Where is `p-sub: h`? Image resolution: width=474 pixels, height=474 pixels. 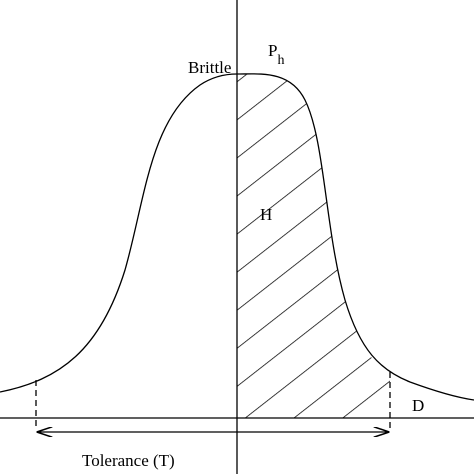 p-sub: h is located at coordinates (280, 60).